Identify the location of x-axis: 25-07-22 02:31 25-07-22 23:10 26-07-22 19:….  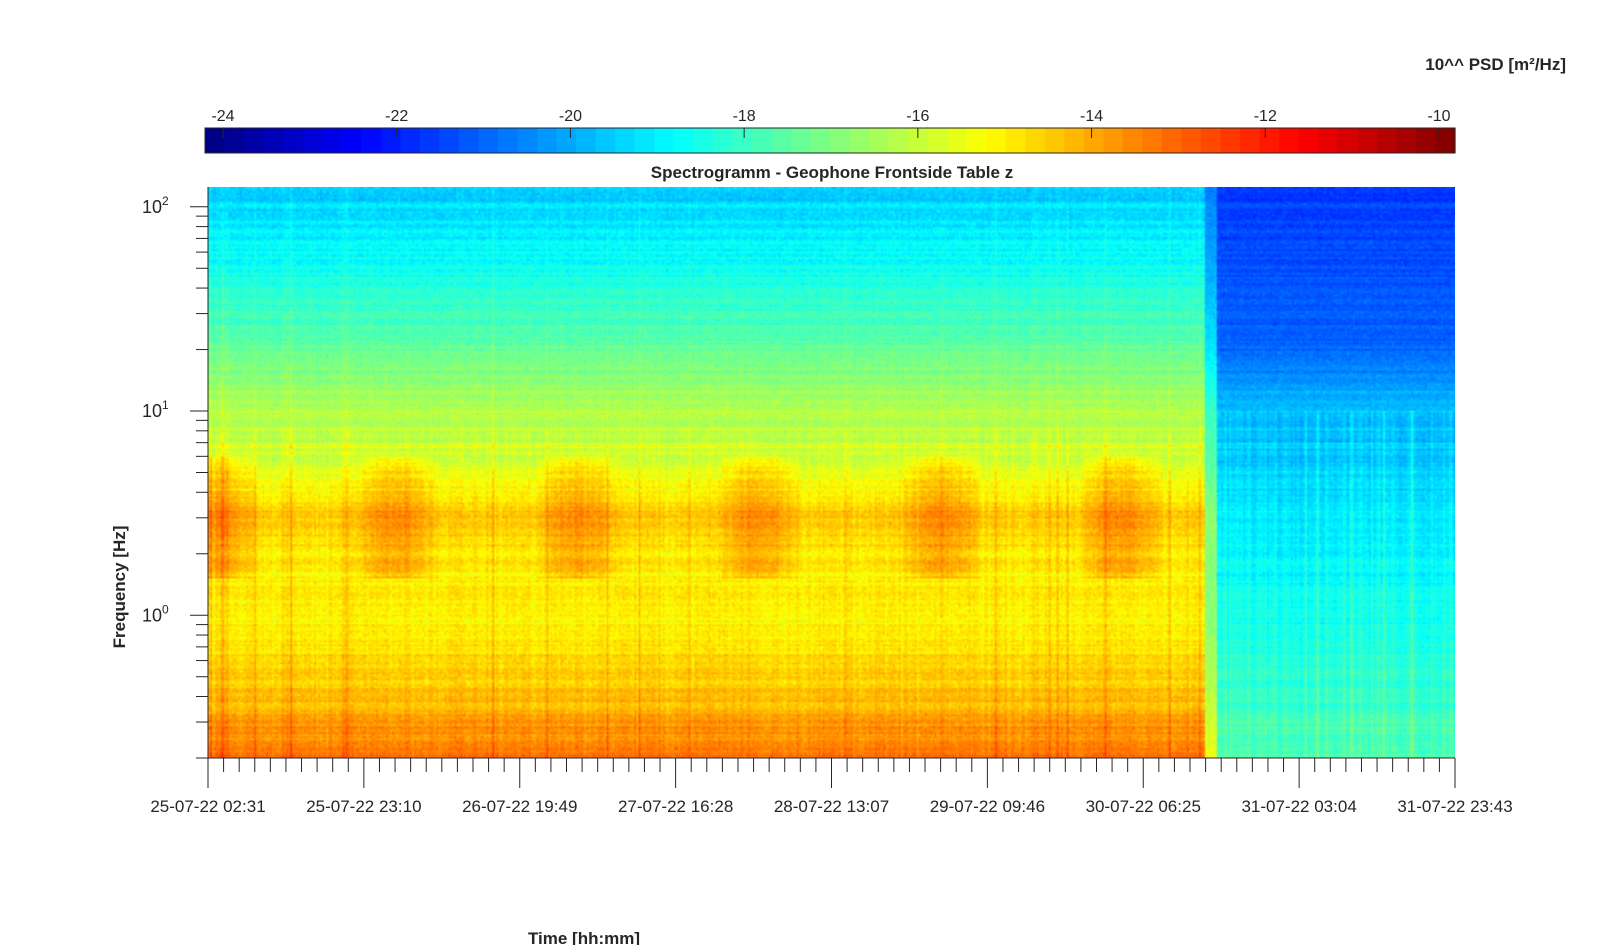
(831, 786).